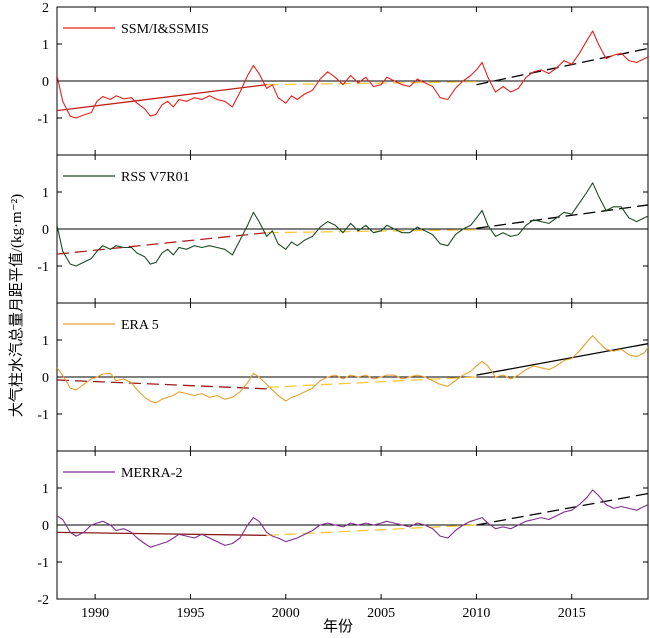  Describe the element at coordinates (572, 613) in the screenshot. I see `x-tick-label: 2015` at that location.